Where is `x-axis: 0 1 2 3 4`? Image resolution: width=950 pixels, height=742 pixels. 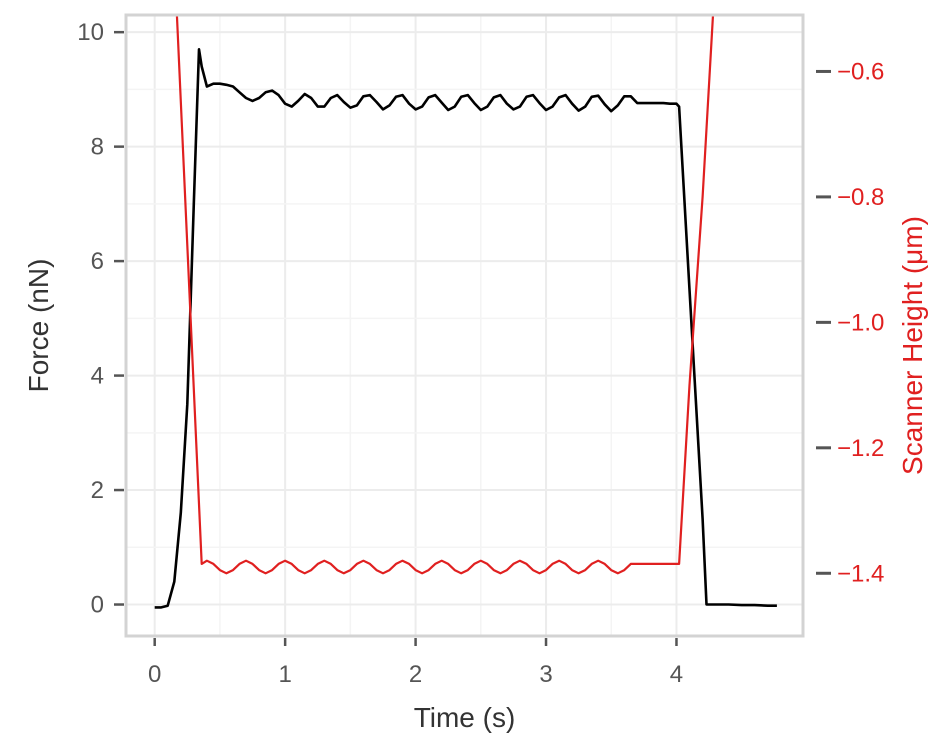
x-axis: 0 1 2 3 4 is located at coordinates (415, 663).